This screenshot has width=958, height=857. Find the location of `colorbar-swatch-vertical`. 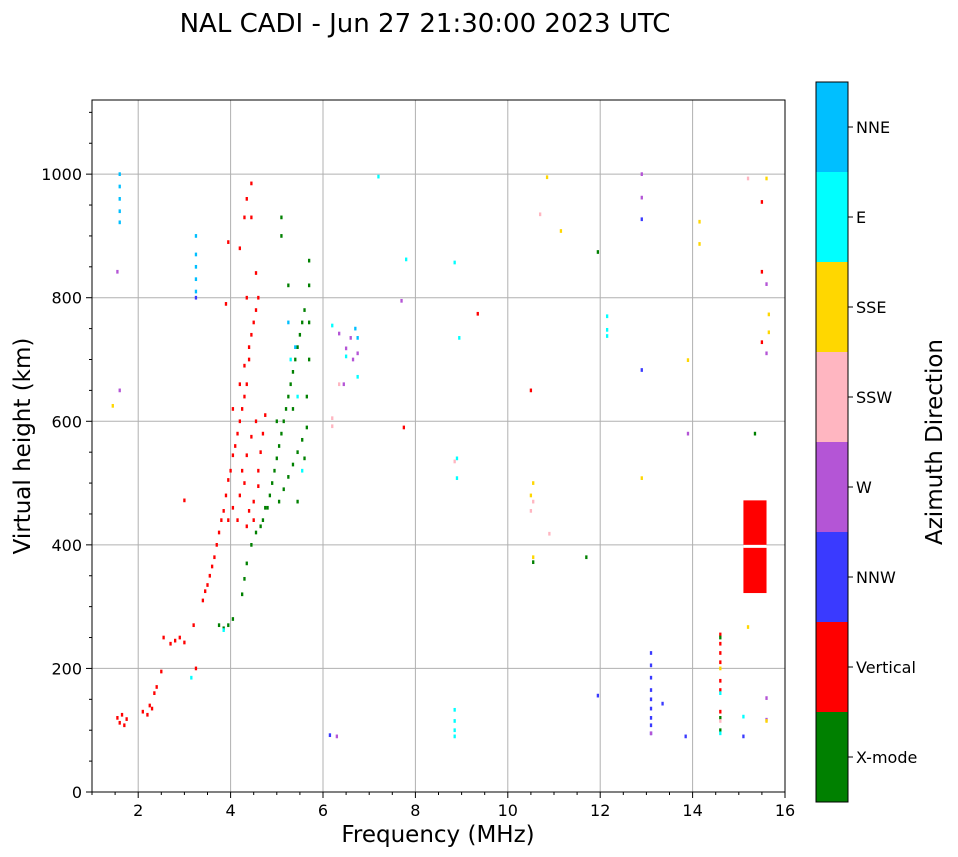

colorbar-swatch-vertical is located at coordinates (832, 667).